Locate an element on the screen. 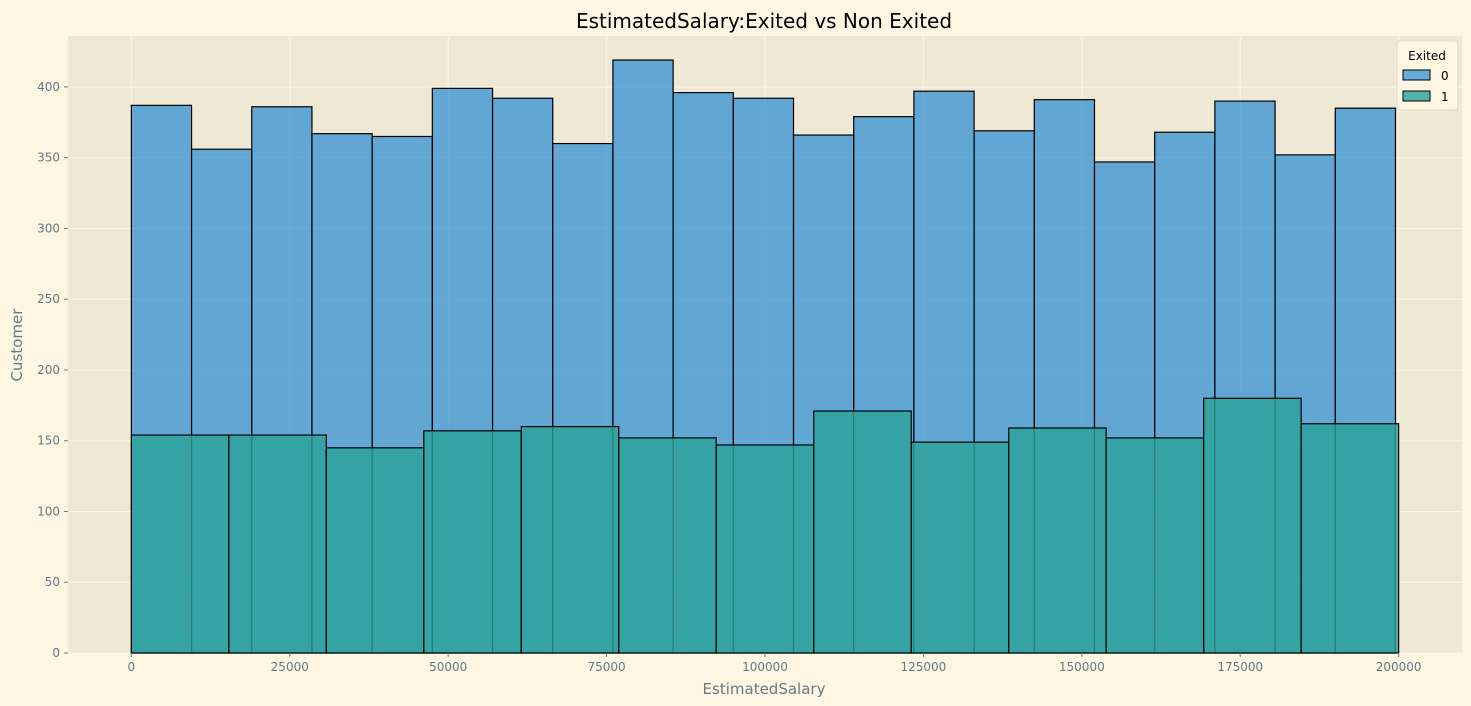 Image resolution: width=1471 pixels, height=706 pixels. legend: Exited 0 1 is located at coordinates (1427, 75).